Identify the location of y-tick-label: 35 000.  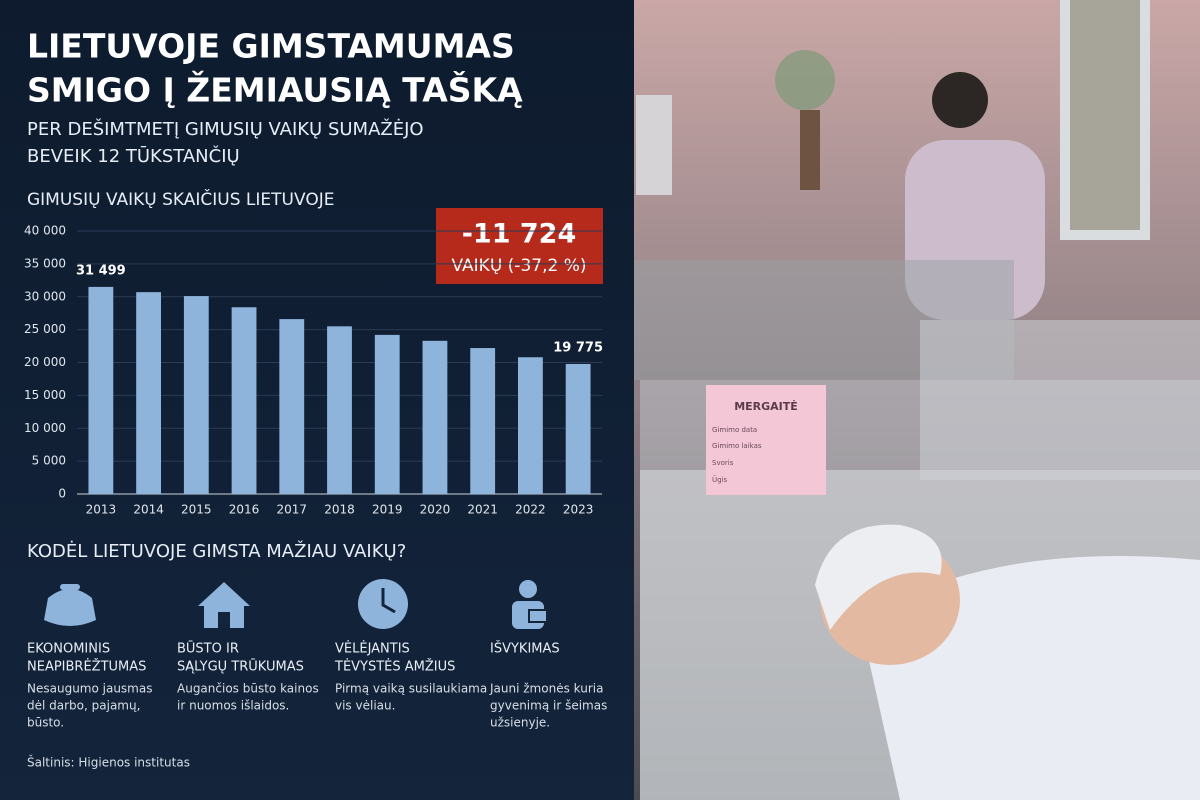
(45, 263).